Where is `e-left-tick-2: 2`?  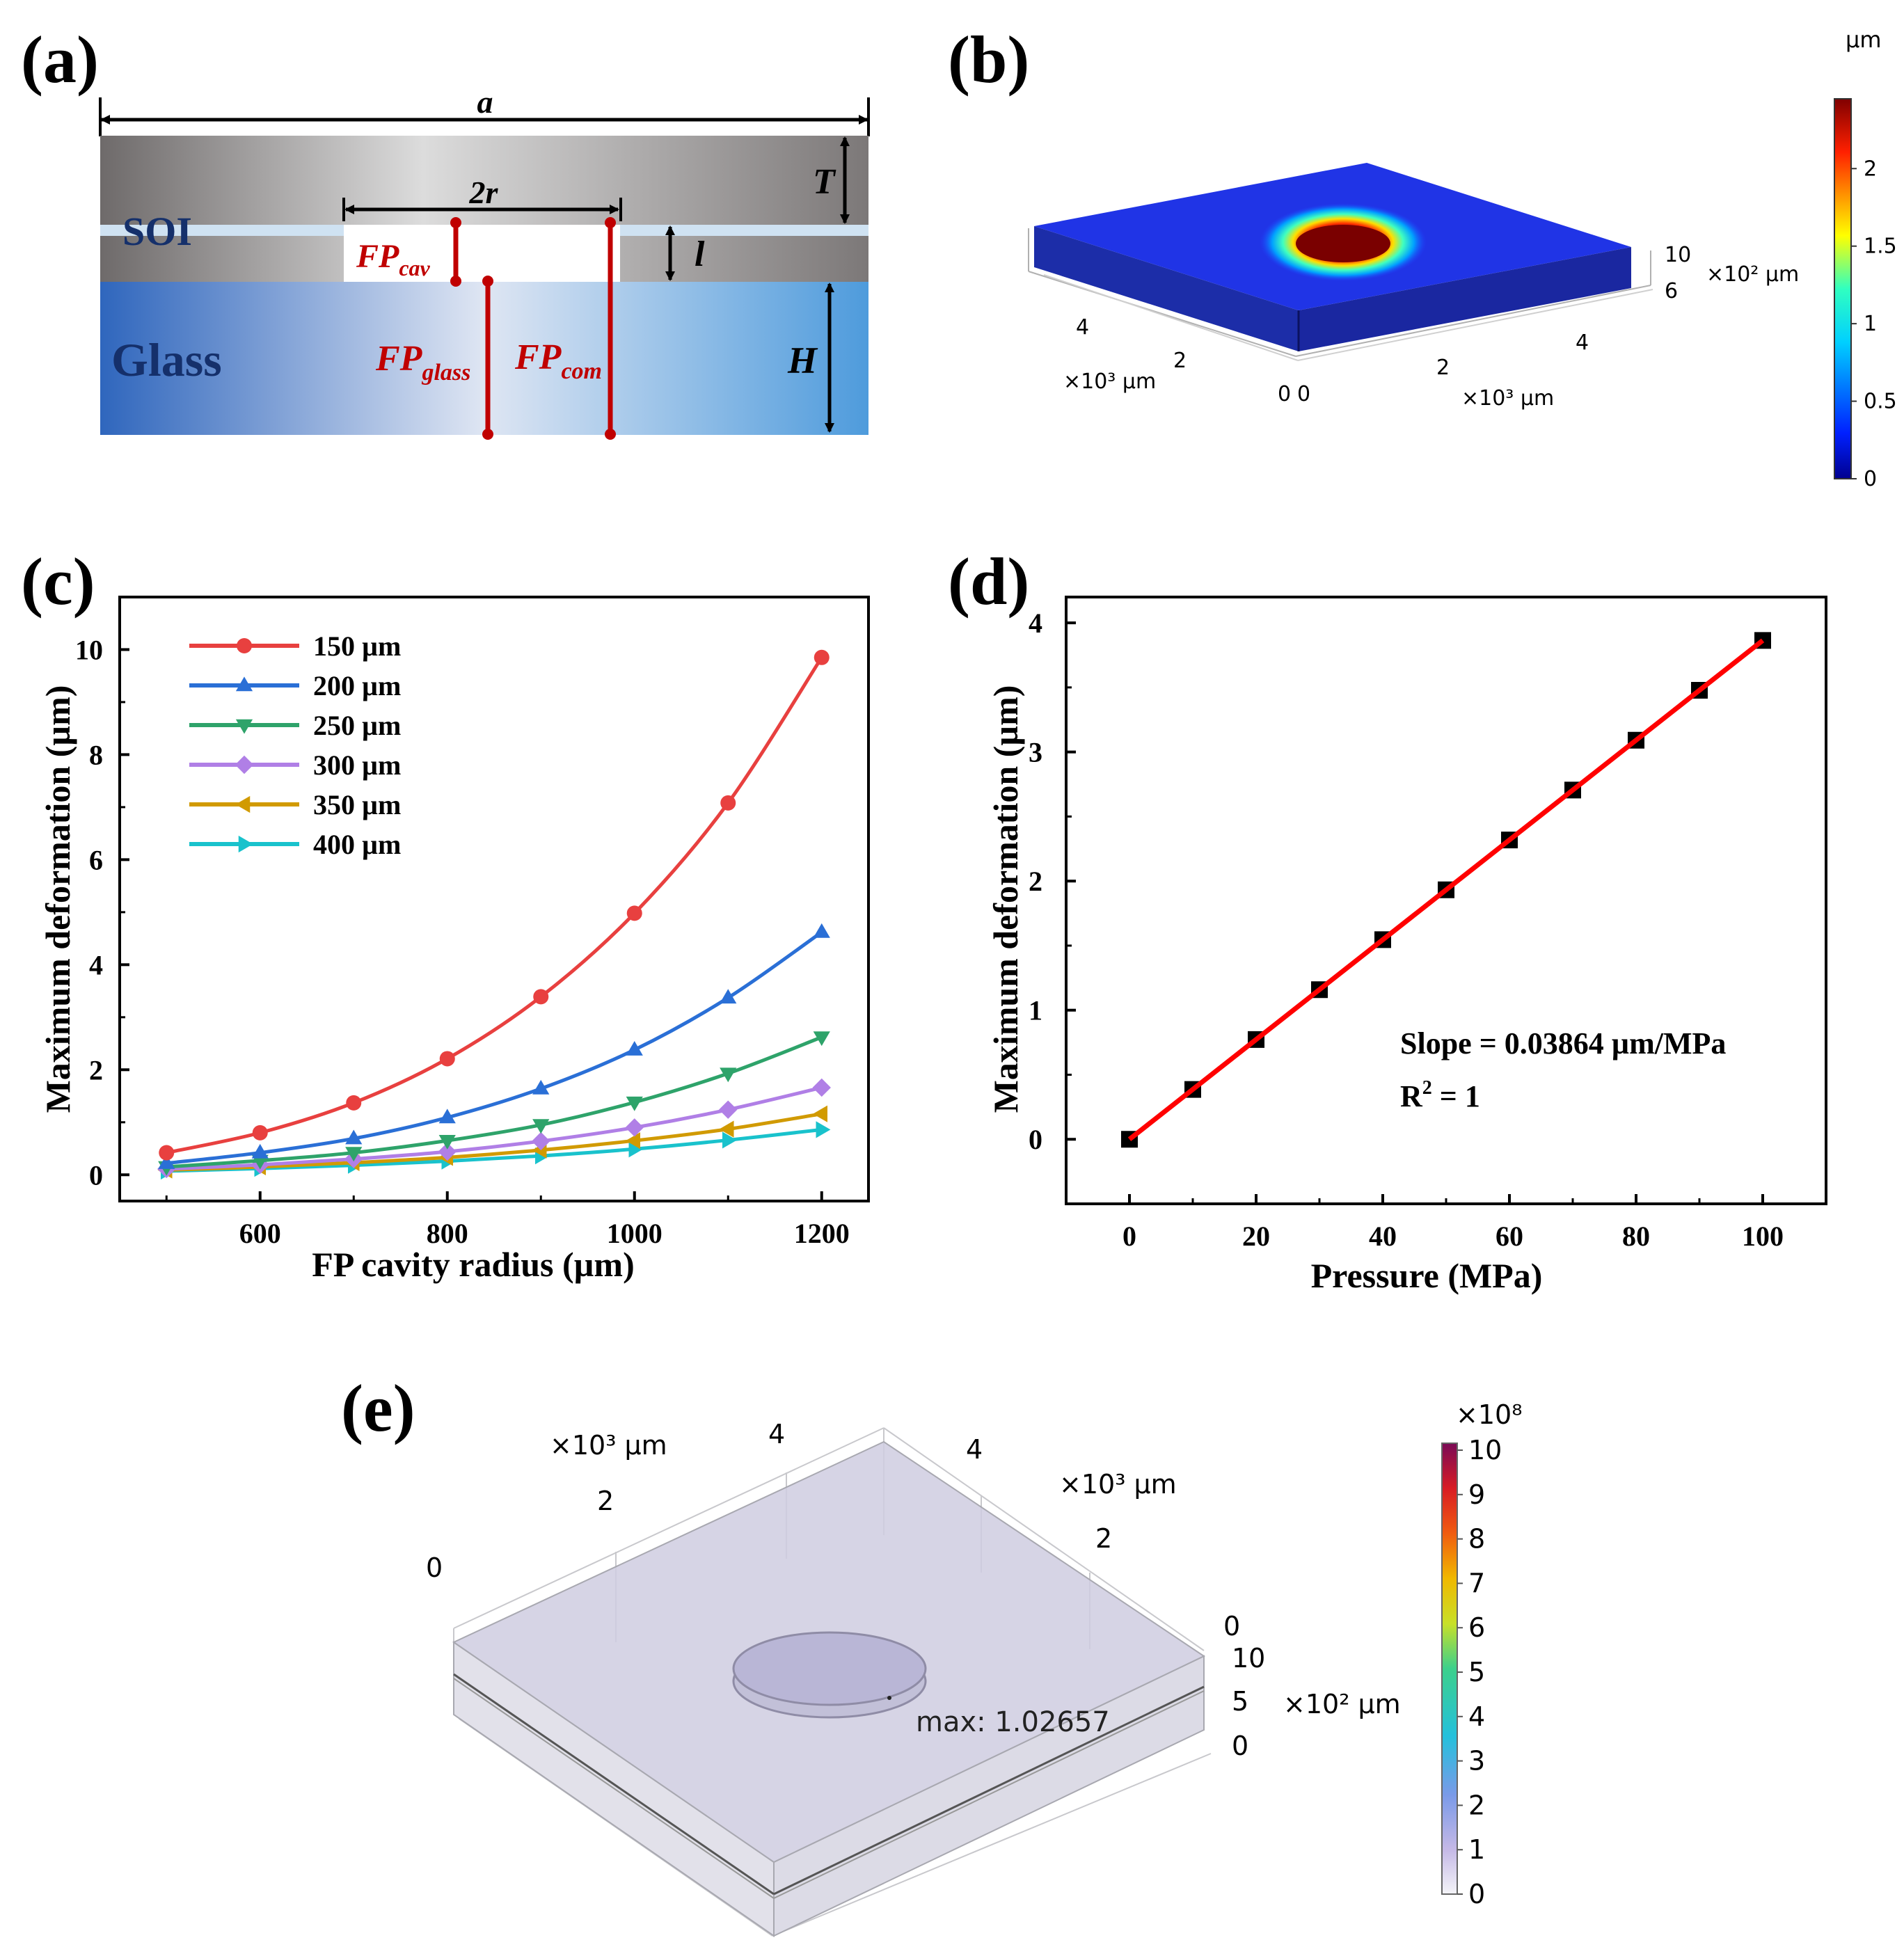 e-left-tick-2: 2 is located at coordinates (605, 1501).